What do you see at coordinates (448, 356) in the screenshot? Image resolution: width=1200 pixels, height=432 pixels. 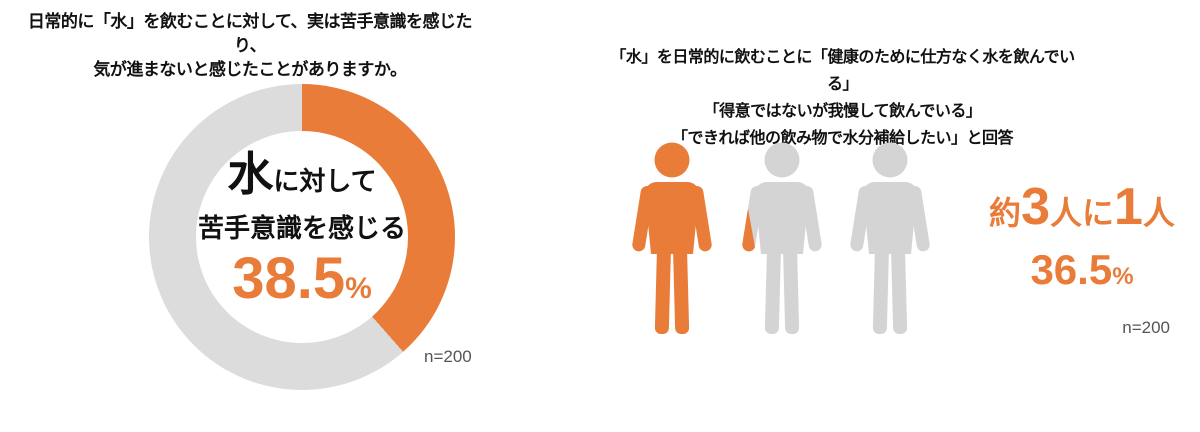 I see `left-sample-size-note: n=200` at bounding box center [448, 356].